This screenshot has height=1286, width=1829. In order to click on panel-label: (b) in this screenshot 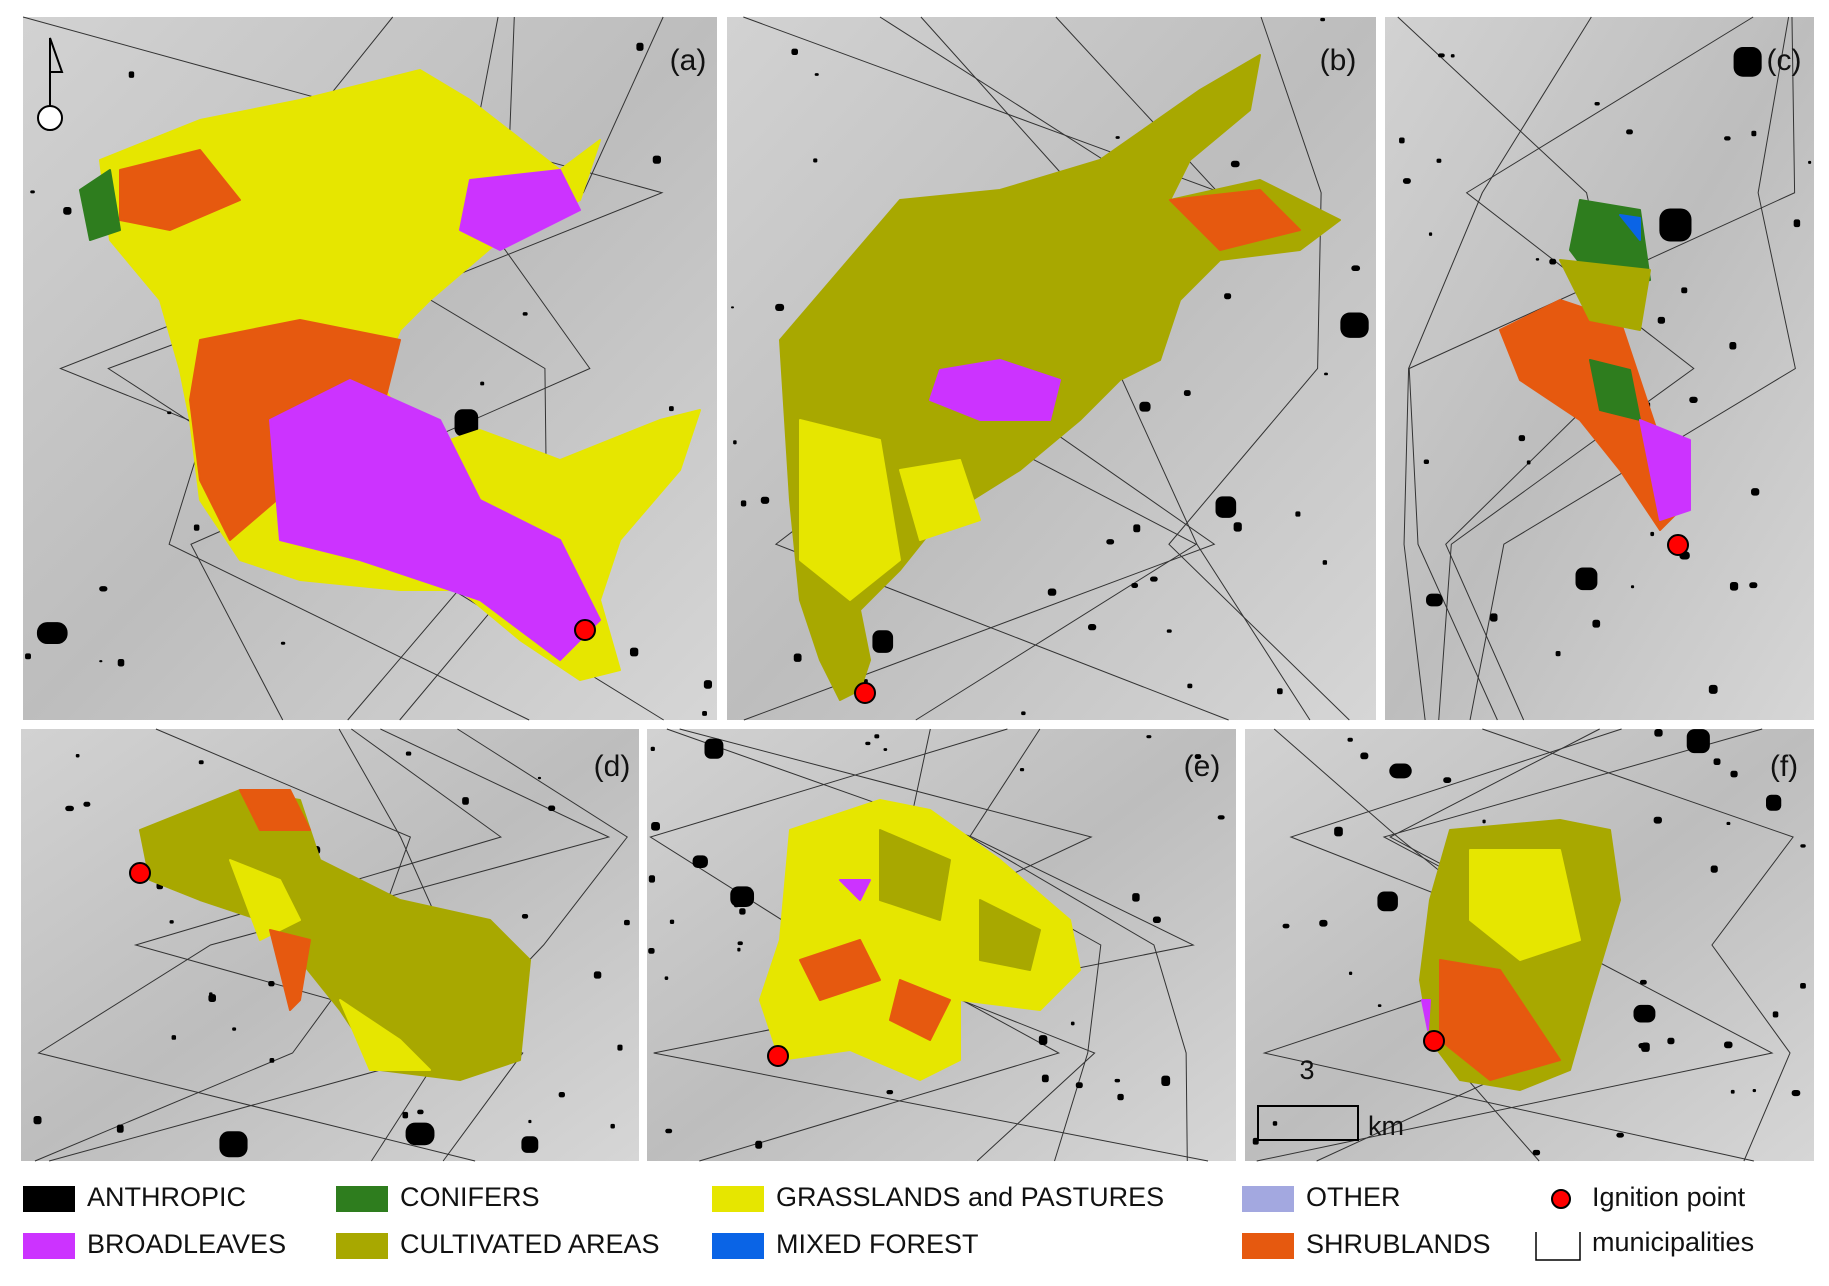, I will do `click(1338, 60)`.